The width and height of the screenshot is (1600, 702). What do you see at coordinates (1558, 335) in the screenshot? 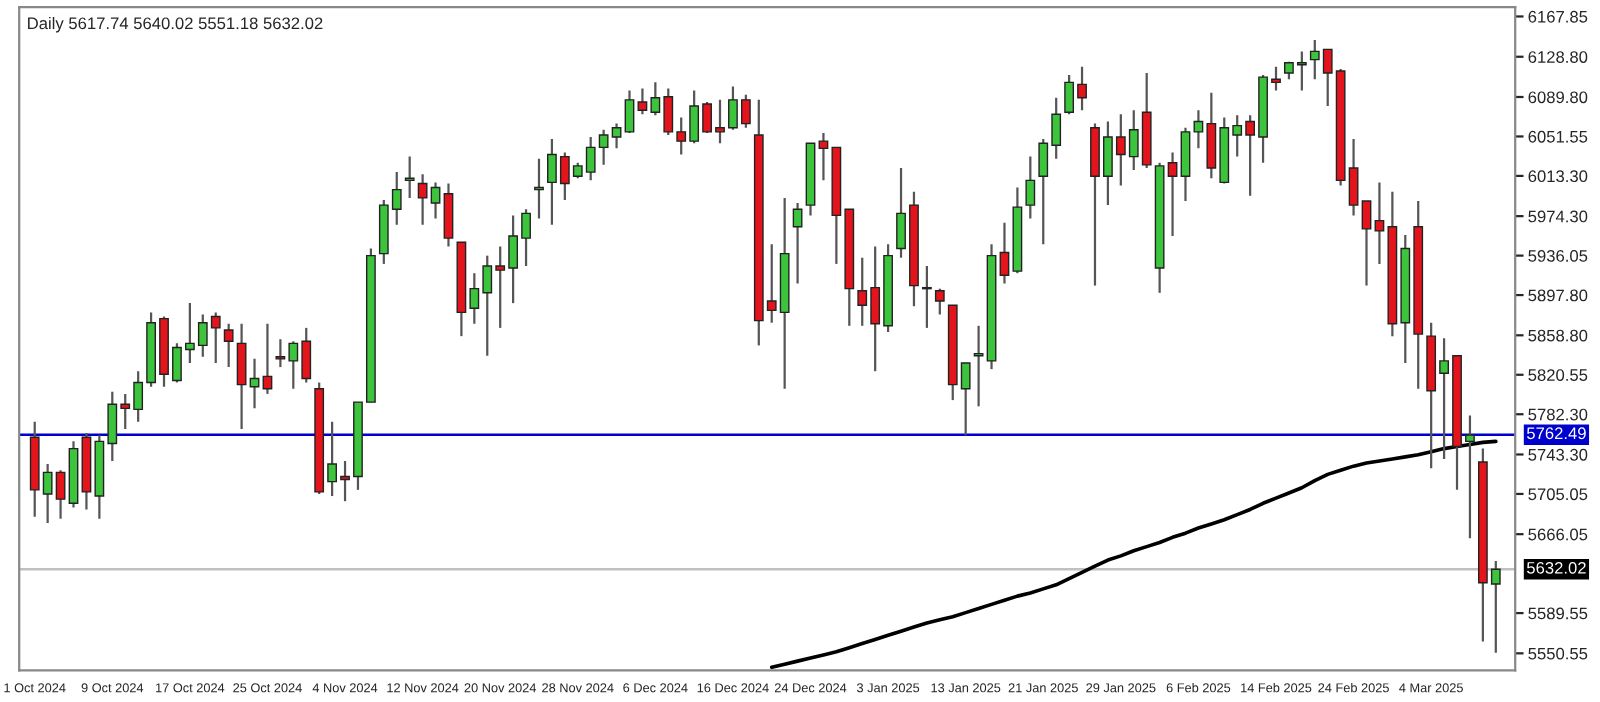
I see `y-tick-label: 5858.80` at bounding box center [1558, 335].